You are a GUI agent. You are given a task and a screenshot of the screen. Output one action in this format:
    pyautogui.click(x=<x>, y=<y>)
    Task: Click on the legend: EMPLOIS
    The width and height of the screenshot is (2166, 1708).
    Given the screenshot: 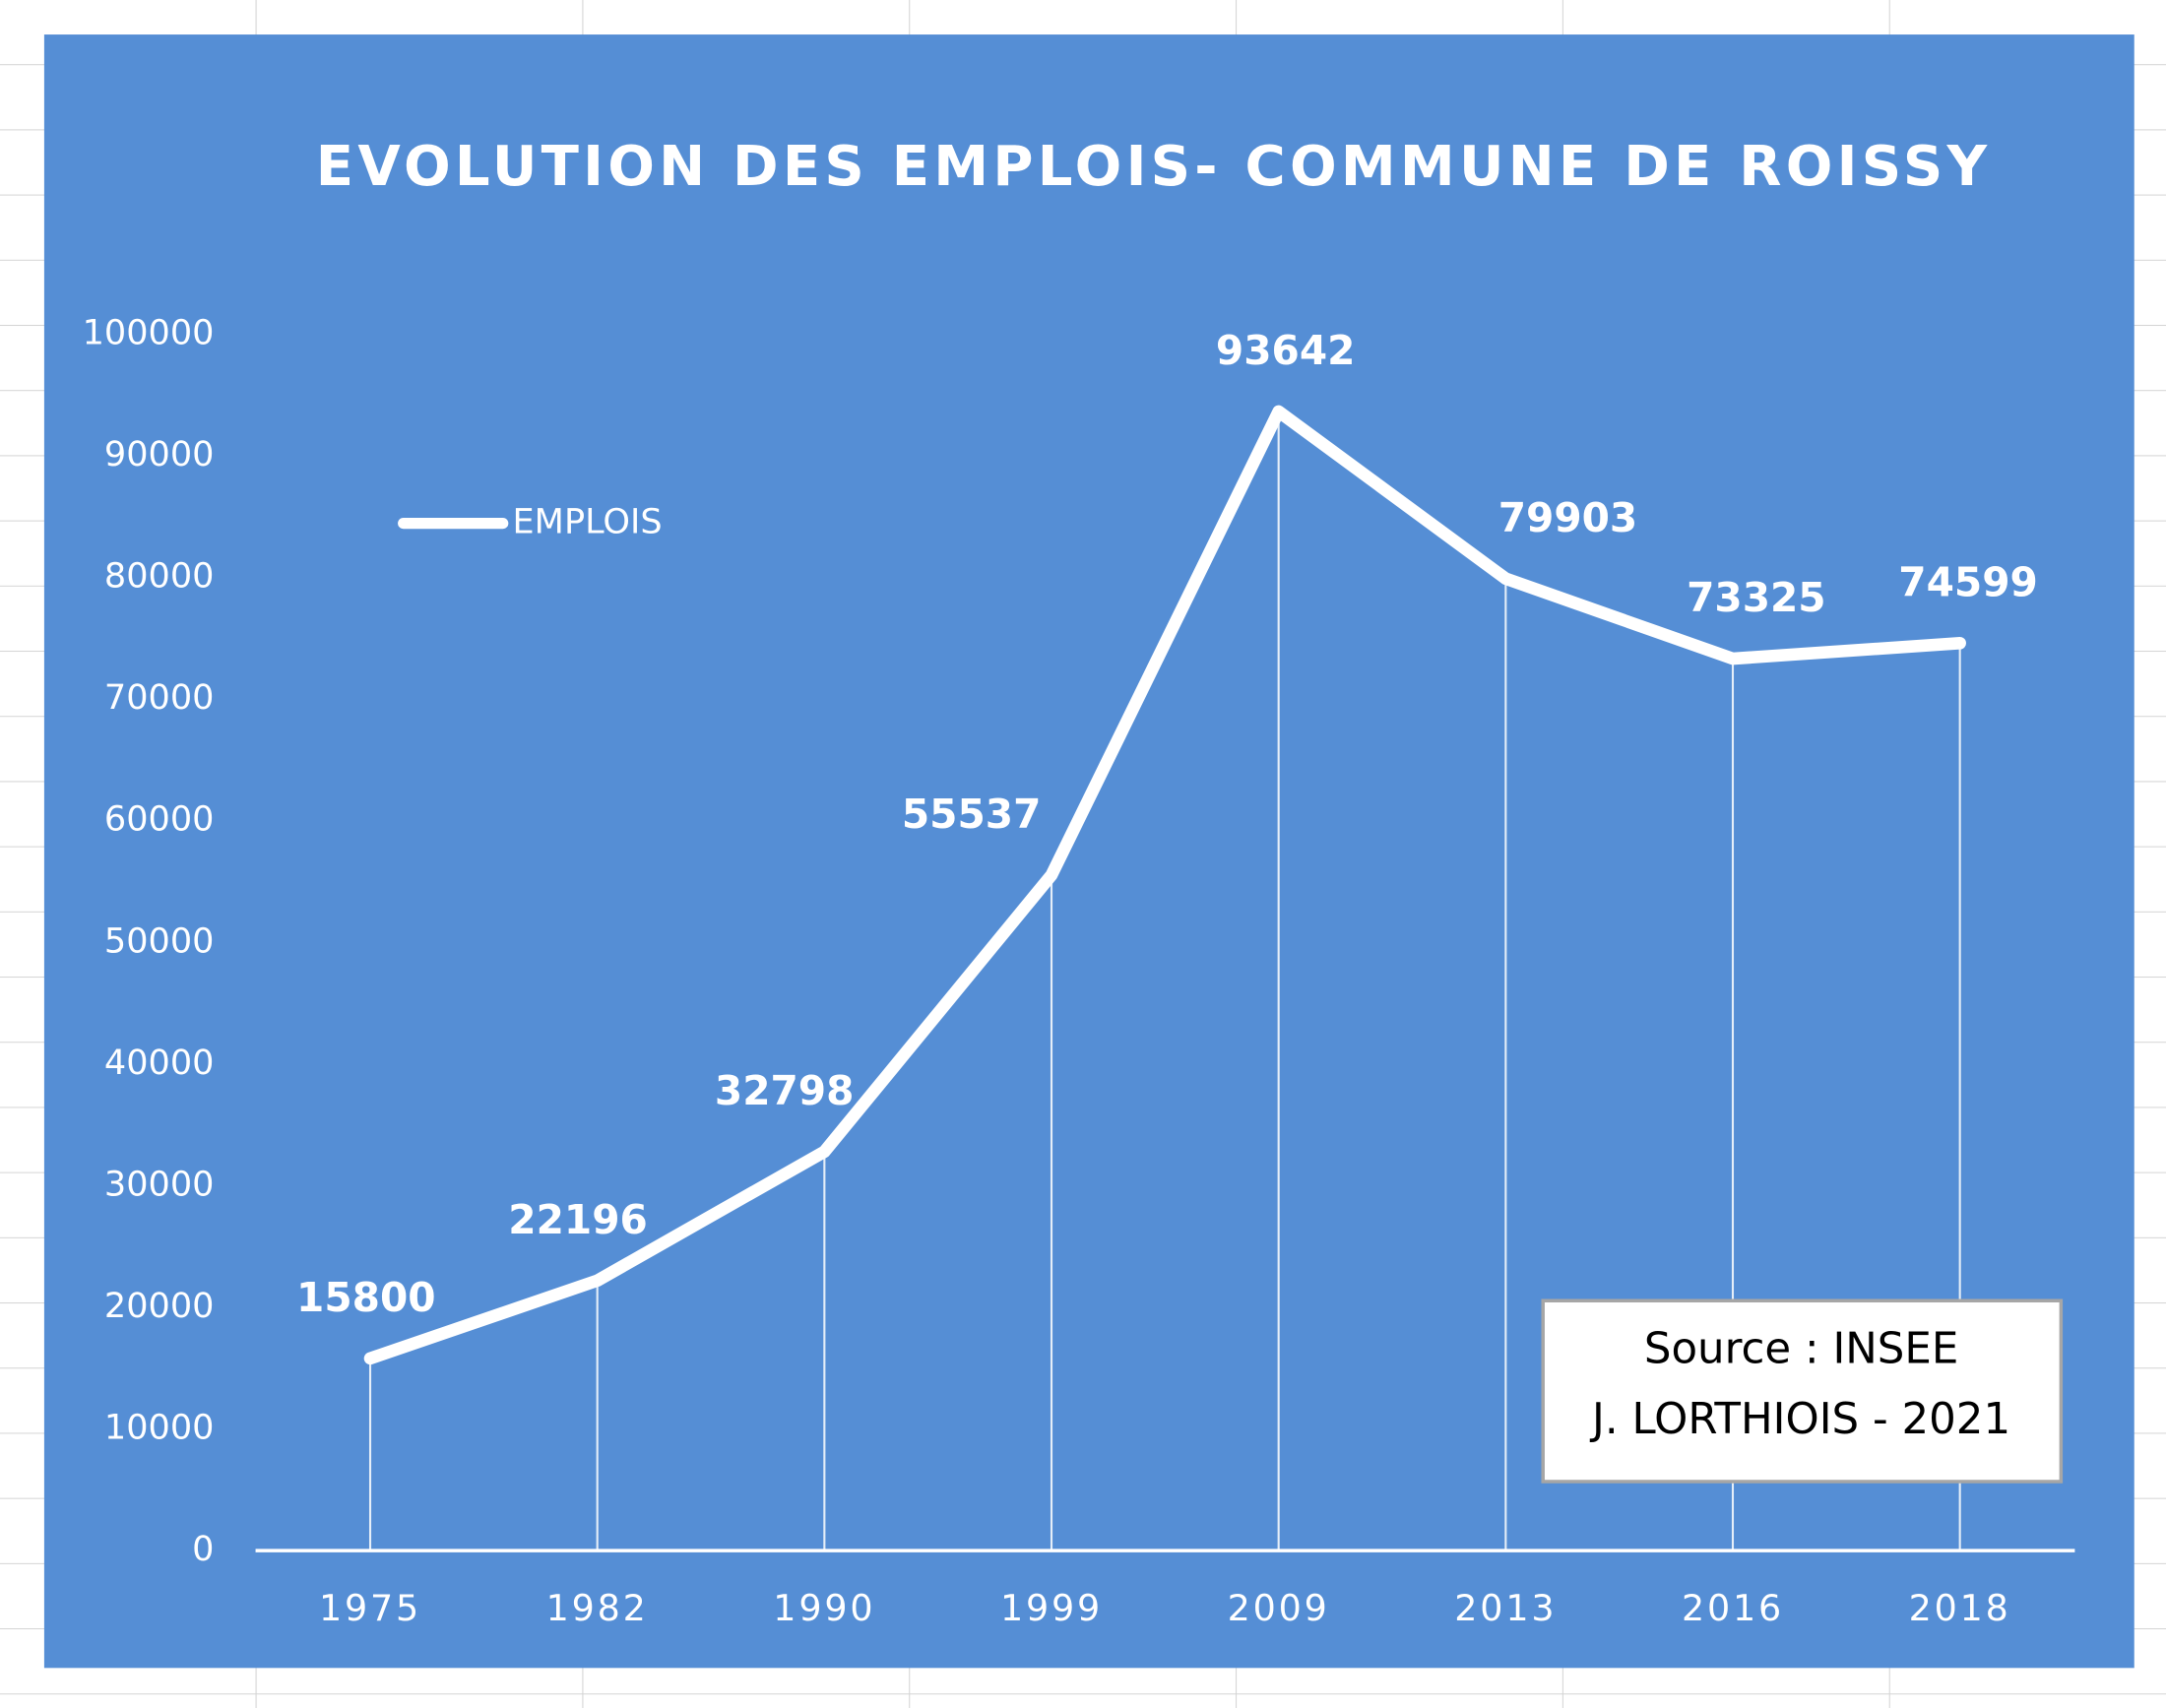 What is the action you would take?
    pyautogui.click(x=530, y=522)
    